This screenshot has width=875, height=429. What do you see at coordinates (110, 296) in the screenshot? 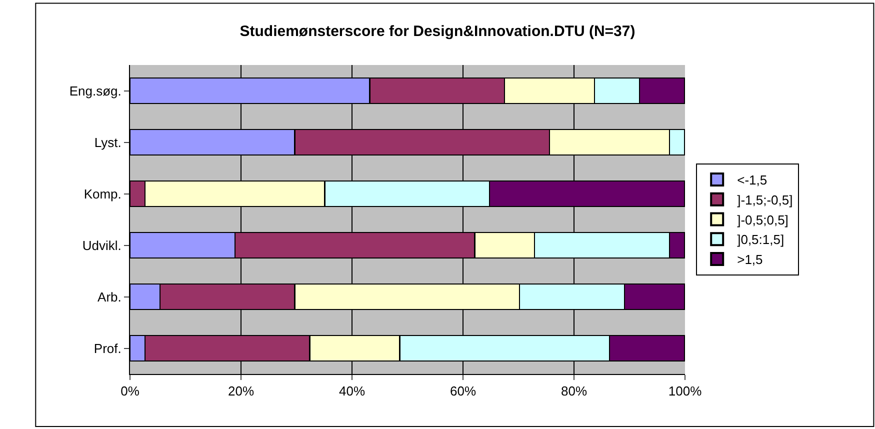
I see `y-tick-label: Arb.` at bounding box center [110, 296].